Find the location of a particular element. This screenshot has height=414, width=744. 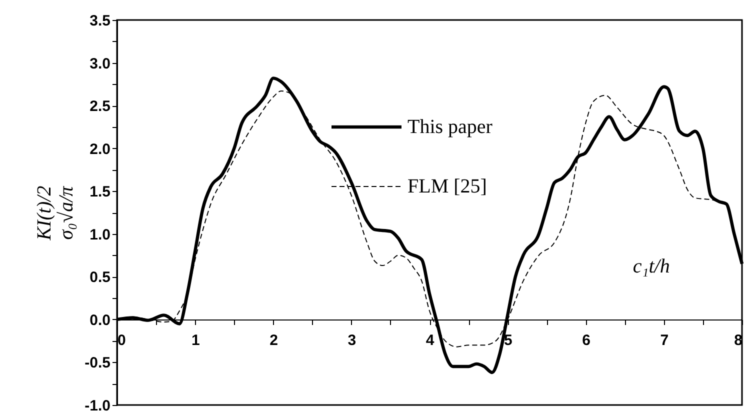

x-tick-label: 1 is located at coordinates (195, 340).